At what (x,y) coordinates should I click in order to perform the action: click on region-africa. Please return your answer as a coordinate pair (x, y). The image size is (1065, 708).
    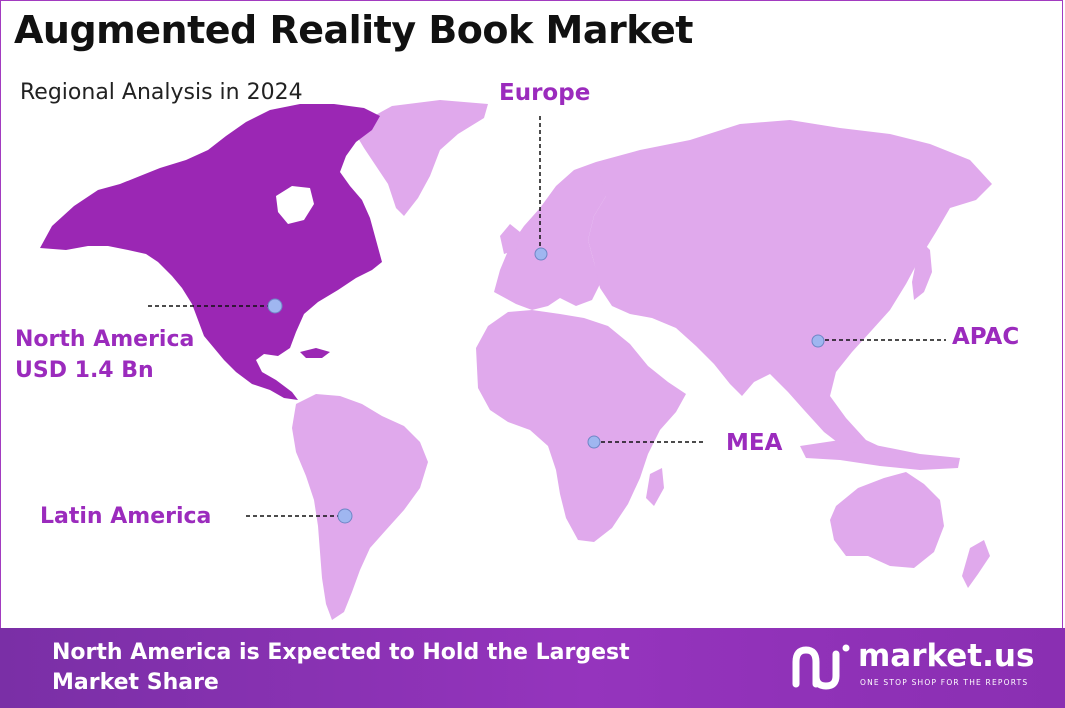
    Looking at the image, I should click on (581, 426).